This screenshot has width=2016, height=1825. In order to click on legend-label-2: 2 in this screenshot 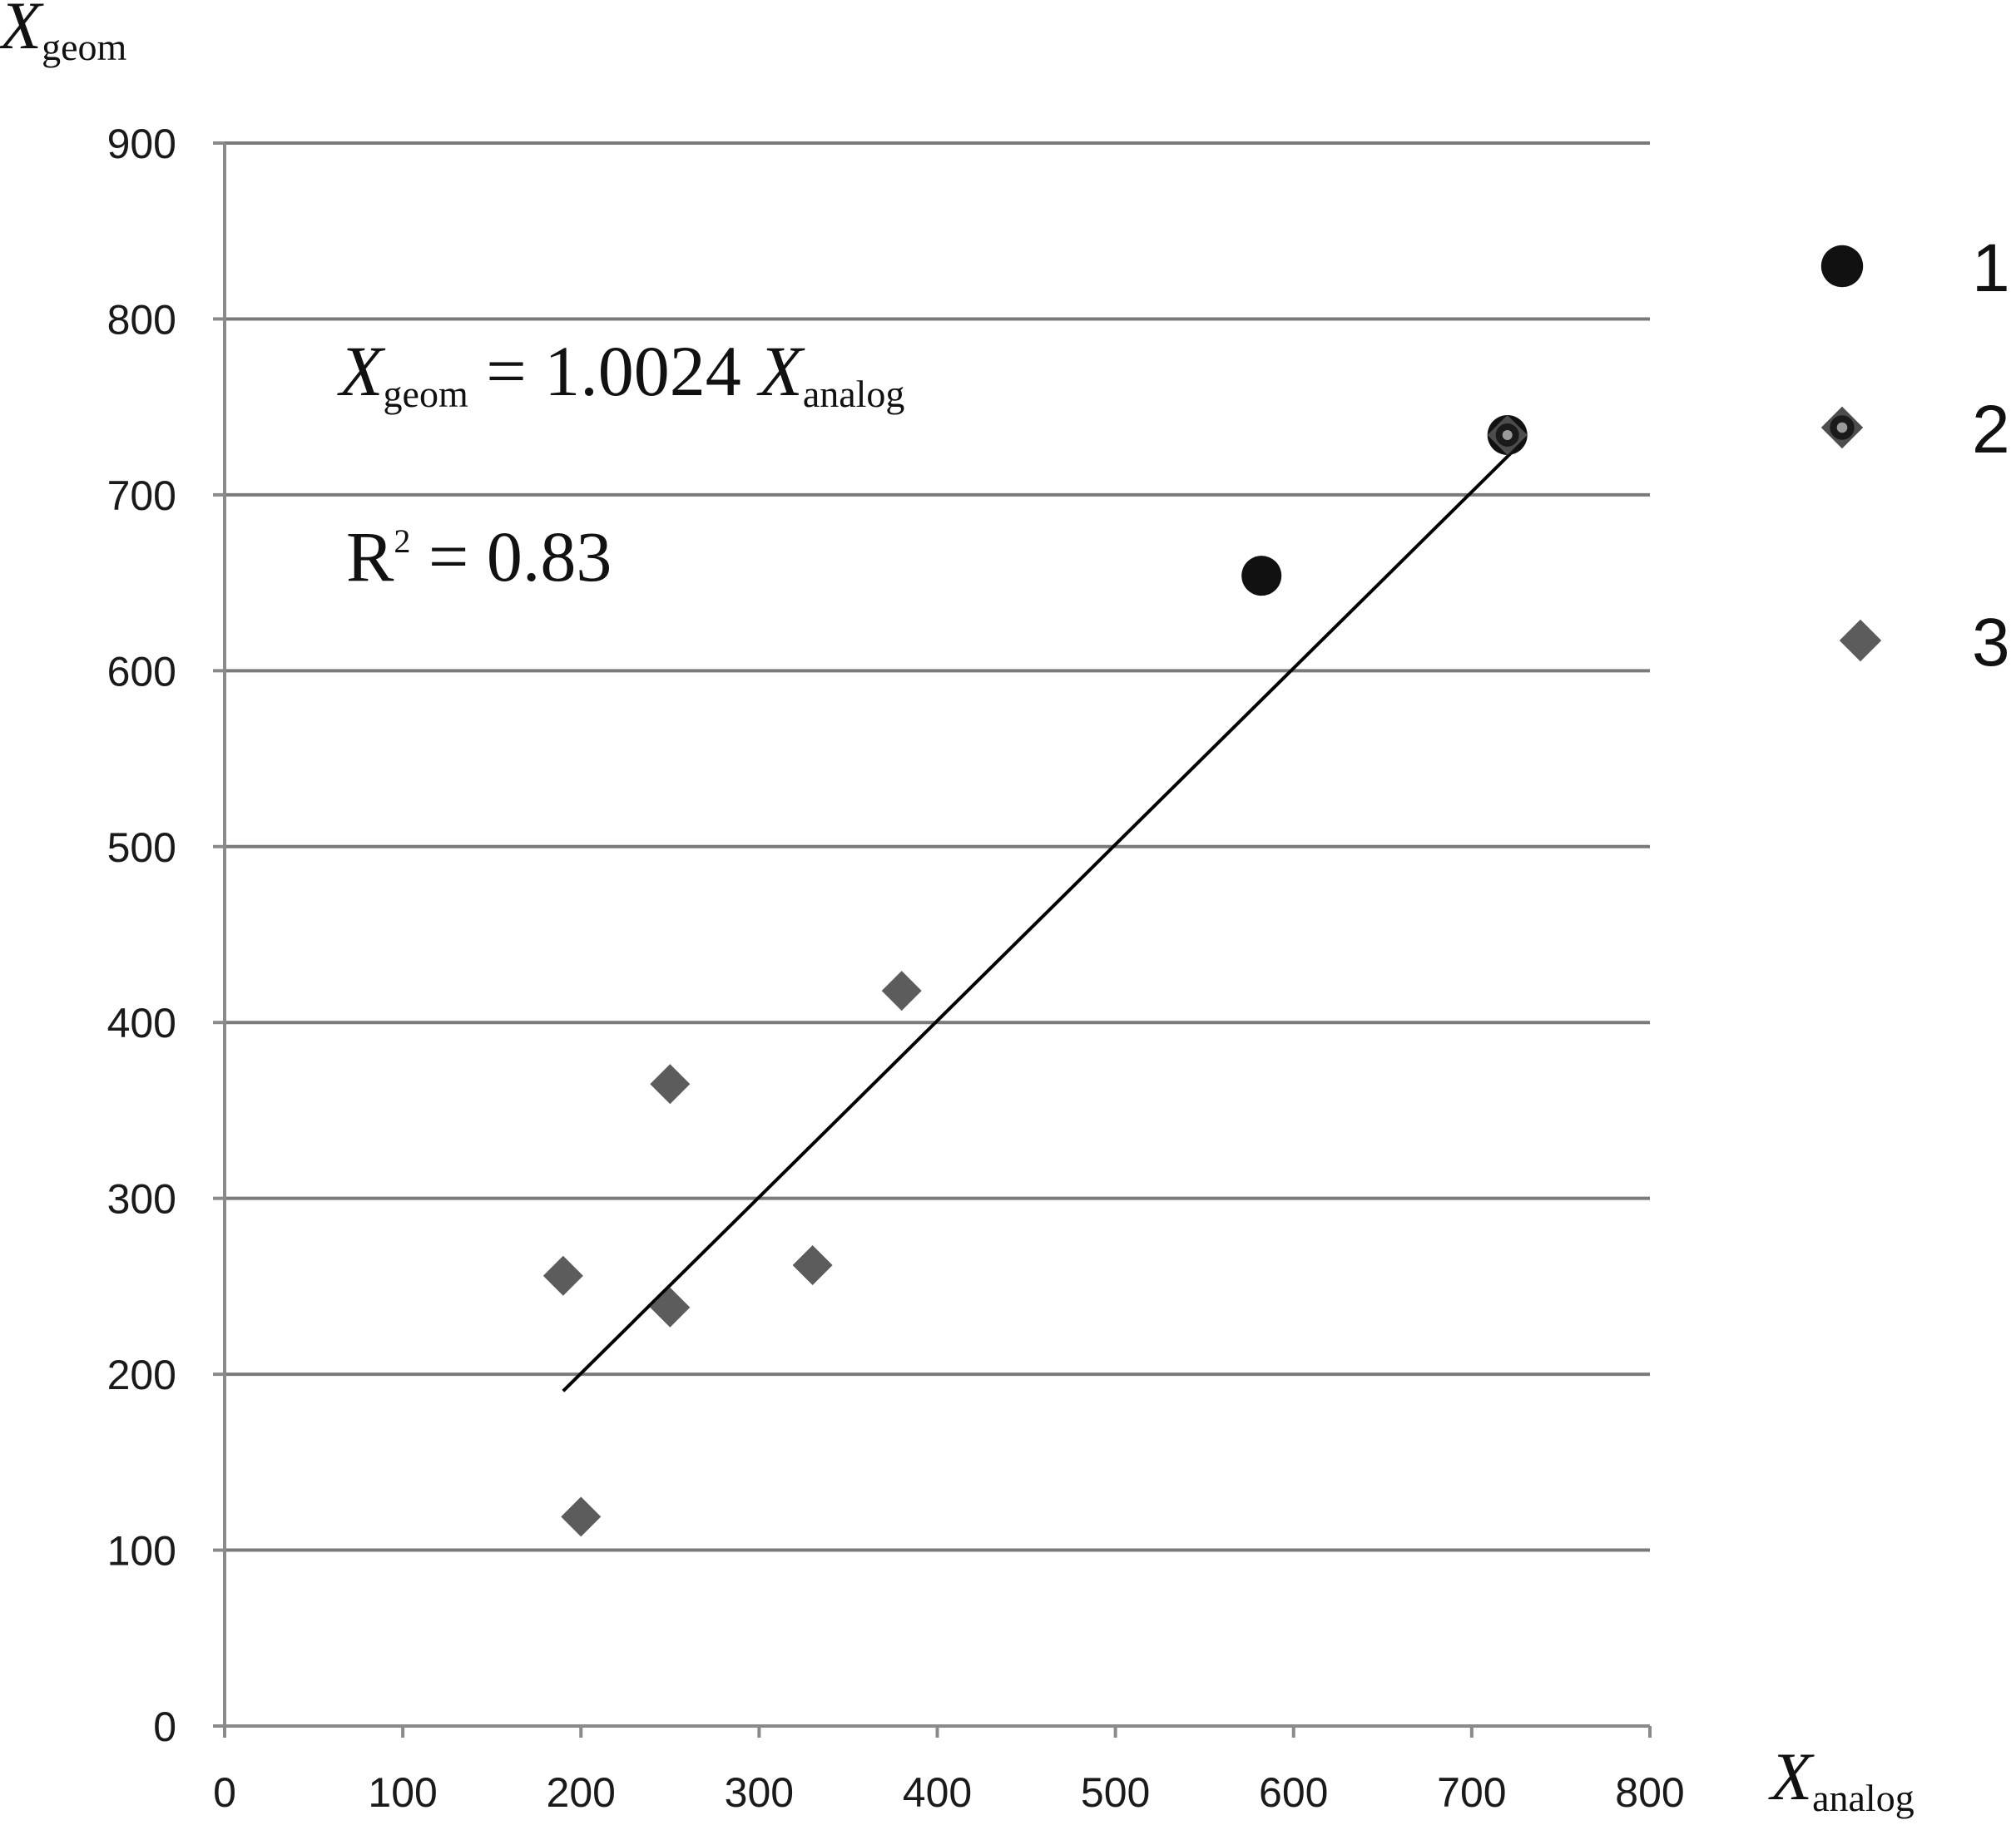, I will do `click(1991, 430)`.